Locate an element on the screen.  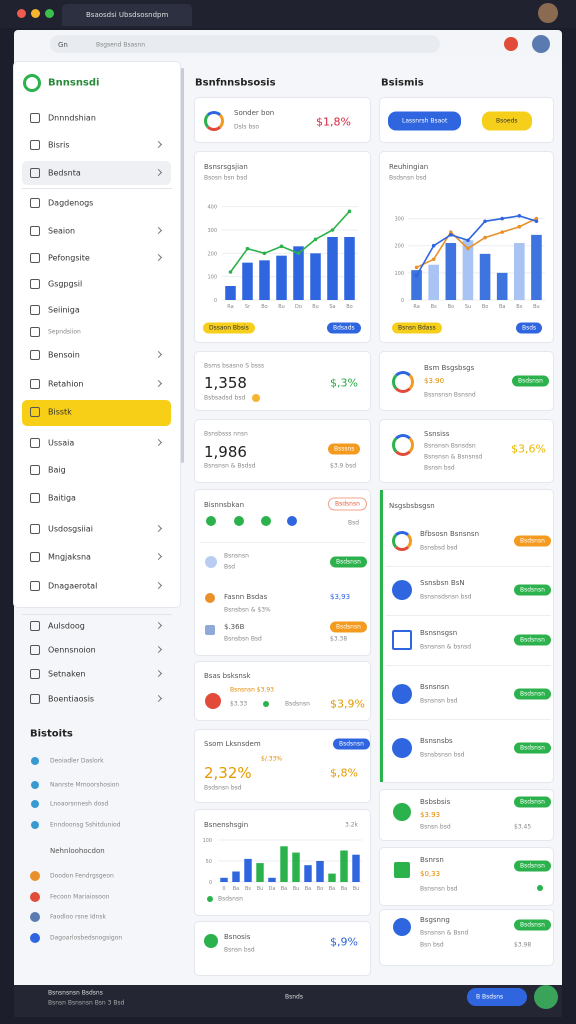
nav-item: Sepndsiion is located at coordinates (64, 332).